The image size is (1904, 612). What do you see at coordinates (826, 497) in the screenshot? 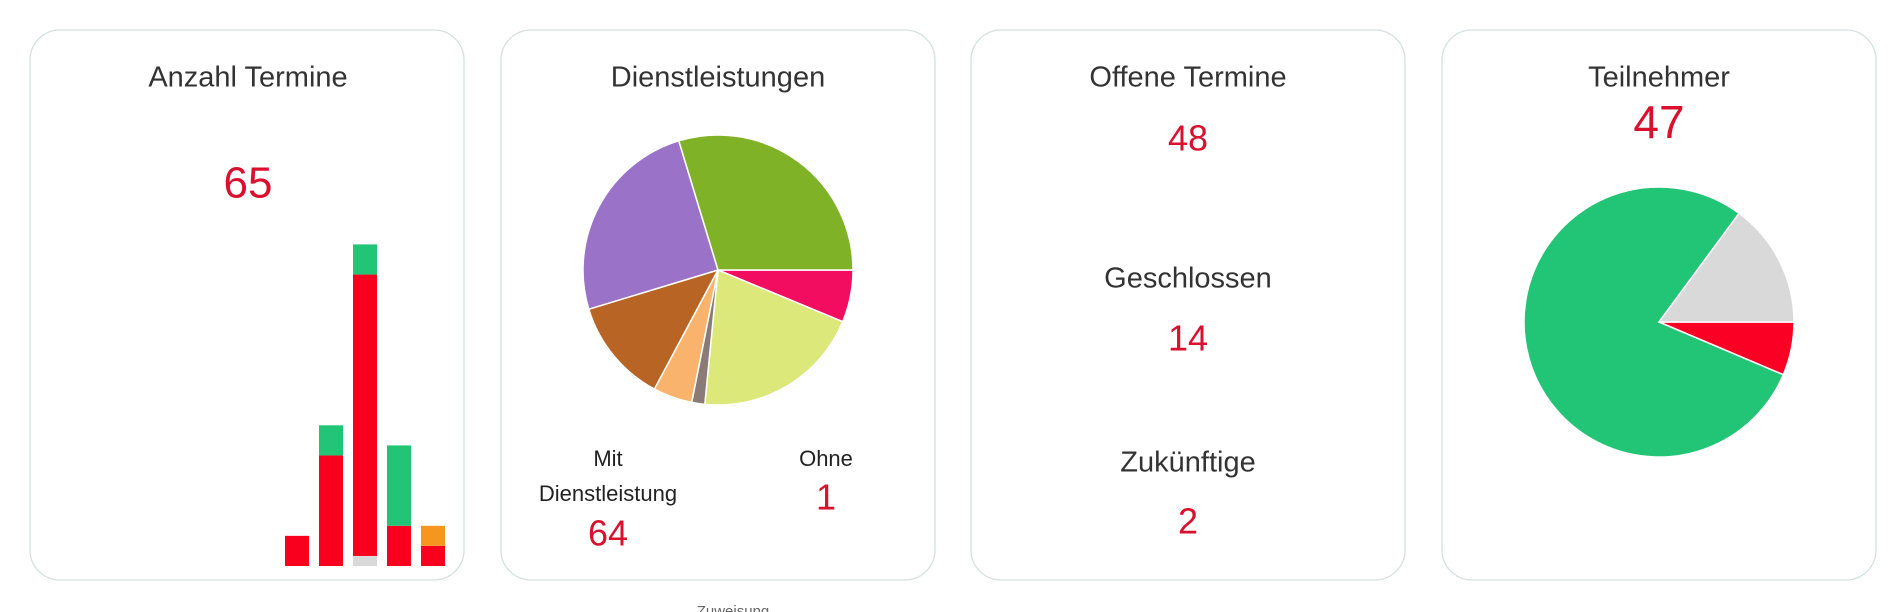
I see `stat-value: 1` at bounding box center [826, 497].